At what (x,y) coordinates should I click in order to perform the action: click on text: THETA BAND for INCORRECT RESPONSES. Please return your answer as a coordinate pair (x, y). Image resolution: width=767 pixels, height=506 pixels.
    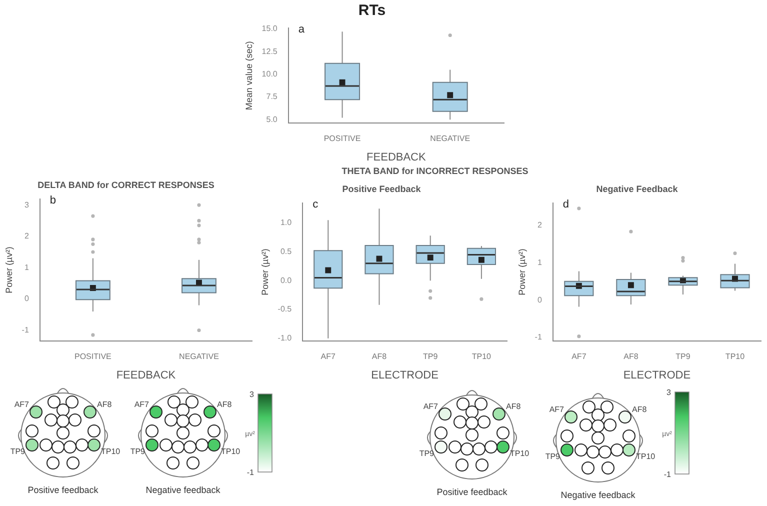
    Looking at the image, I should click on (435, 171).